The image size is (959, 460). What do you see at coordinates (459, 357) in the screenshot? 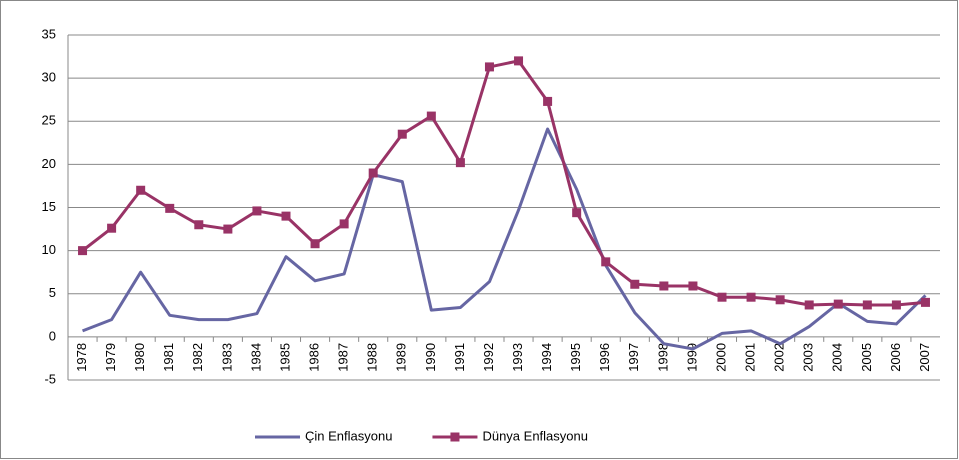
I see `x-tick-label: 1991` at bounding box center [459, 357].